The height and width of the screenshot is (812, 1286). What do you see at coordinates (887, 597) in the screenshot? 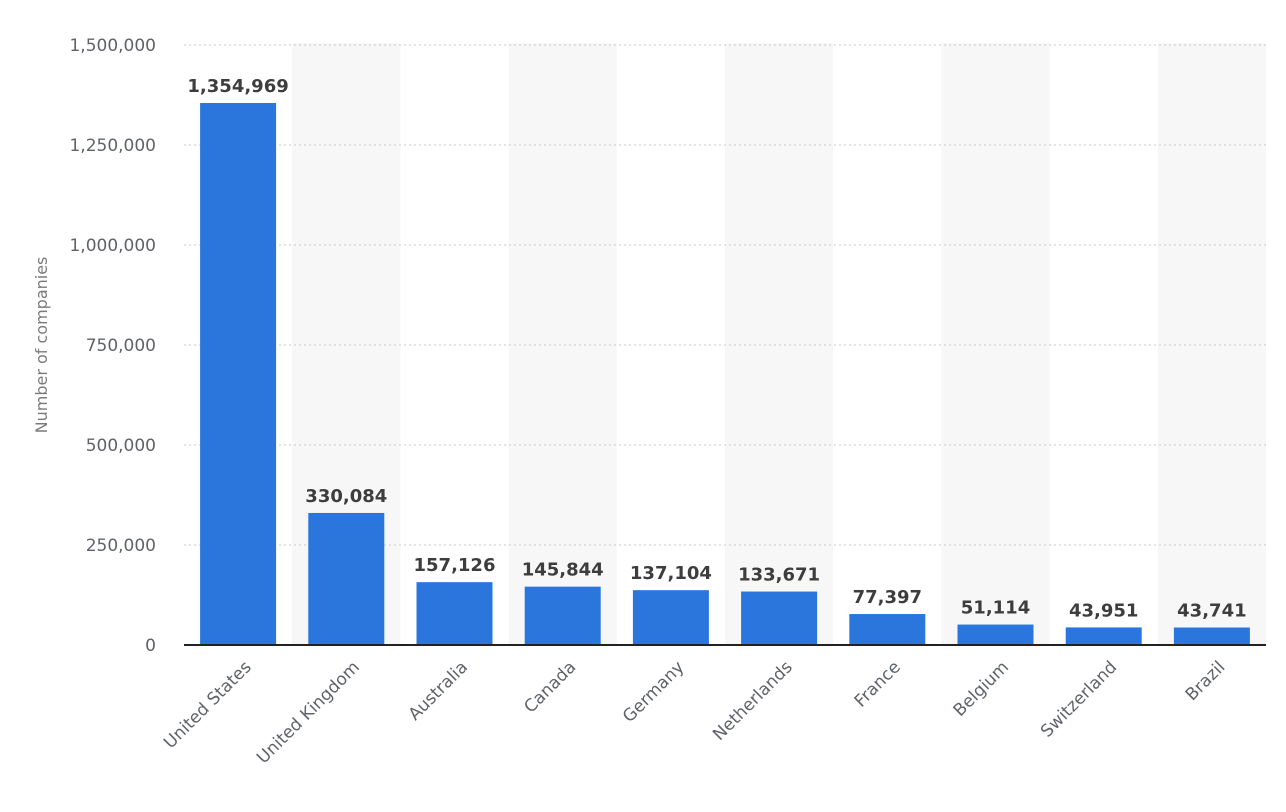
I see `data-label: 77,397` at bounding box center [887, 597].